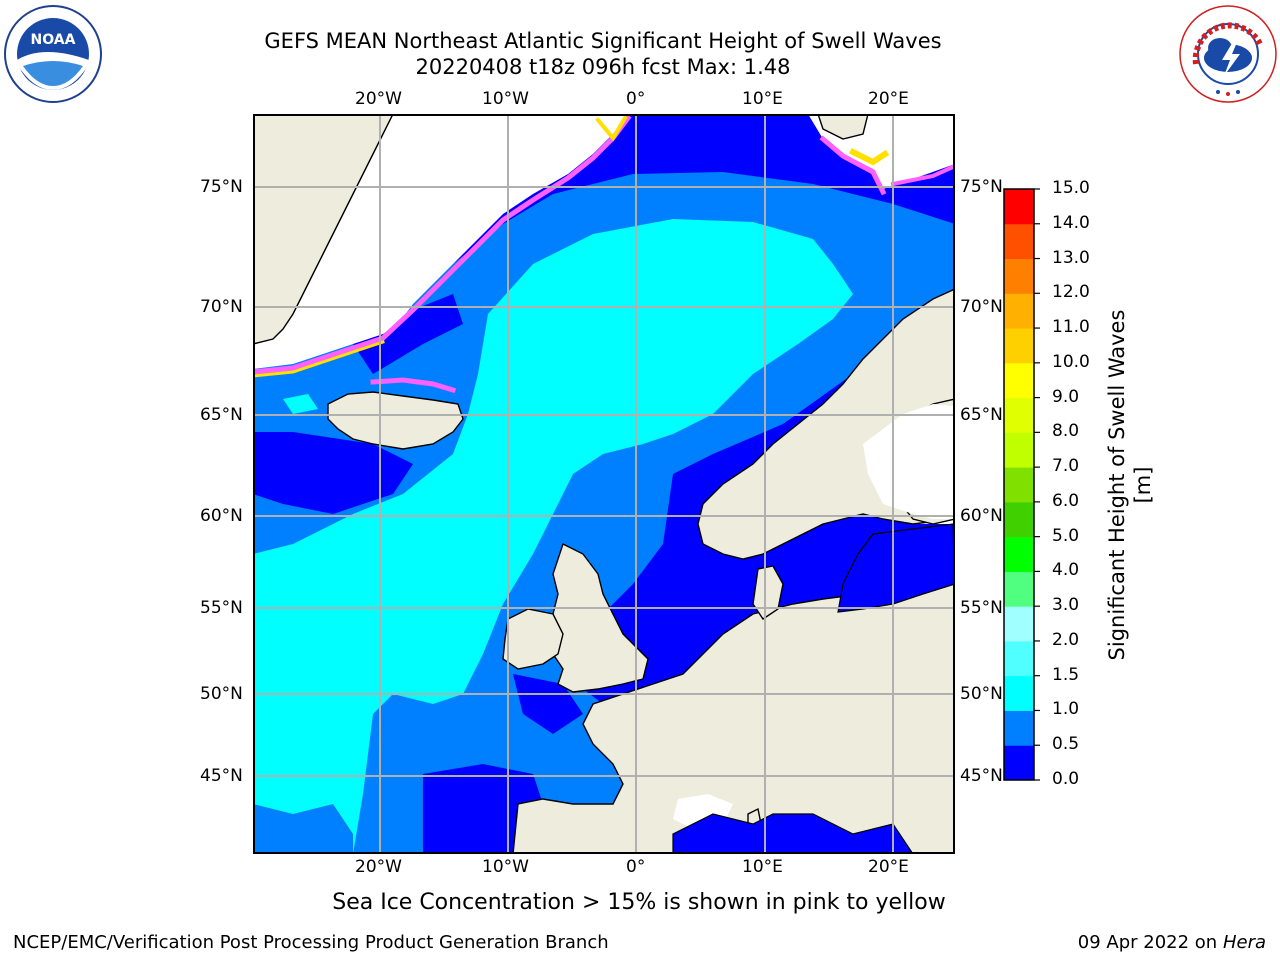 The image size is (1280, 960). Describe the element at coordinates (603, 67) in the screenshot. I see `map-subtitle: 20220408 t18z 096h fcst Max: 1.48` at that location.